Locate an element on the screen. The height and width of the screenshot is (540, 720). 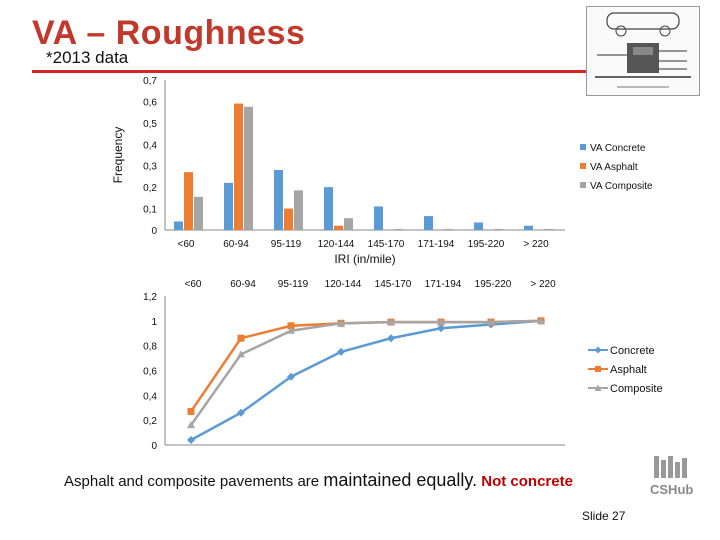
line-asphalt is located at coordinates (365, 366).